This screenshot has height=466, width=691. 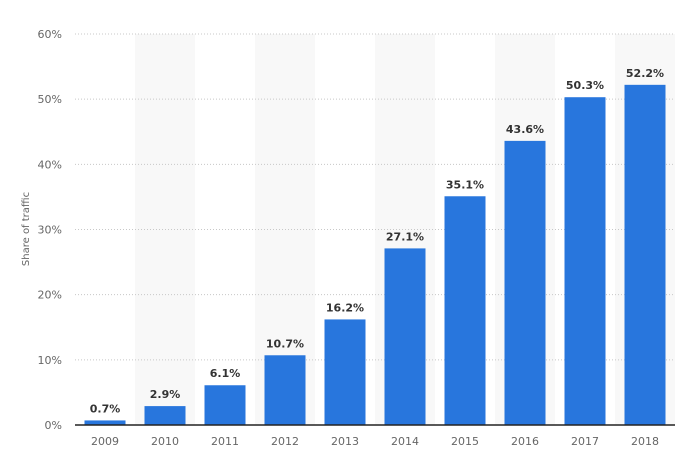 I want to click on x-tick-label: 2018, so click(x=645, y=441).